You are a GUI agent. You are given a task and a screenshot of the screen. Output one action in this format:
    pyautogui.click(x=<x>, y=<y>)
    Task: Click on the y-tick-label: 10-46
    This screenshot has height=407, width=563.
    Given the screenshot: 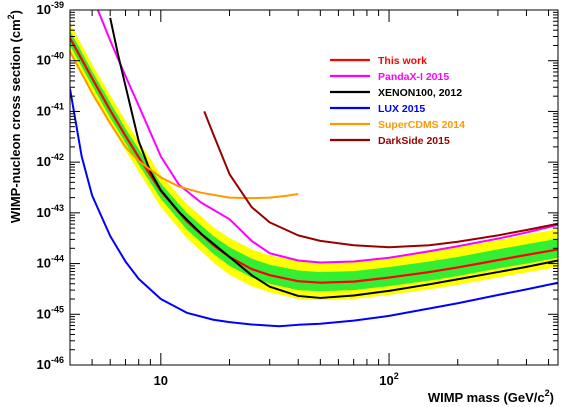 What is the action you would take?
    pyautogui.click(x=50, y=363)
    